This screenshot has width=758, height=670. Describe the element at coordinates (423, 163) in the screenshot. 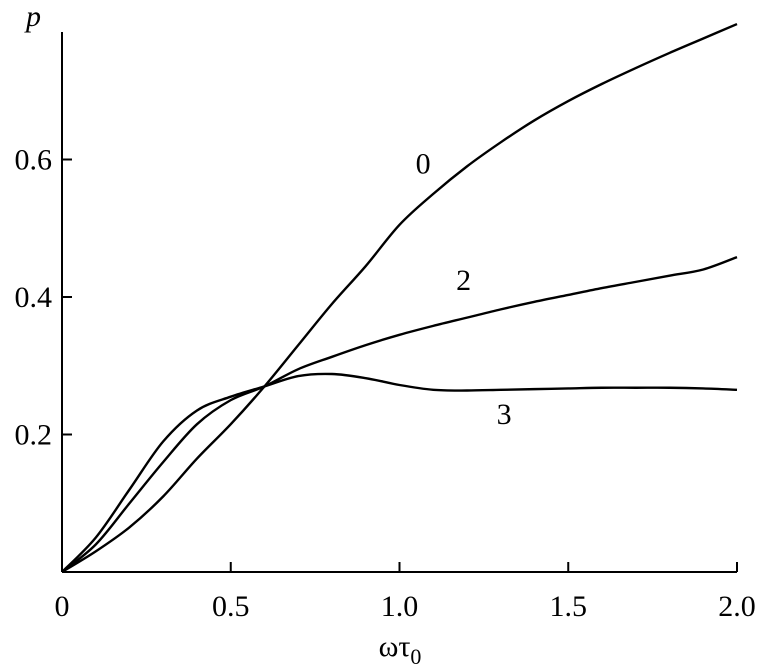

I see `curve-label-0: 0` at that location.